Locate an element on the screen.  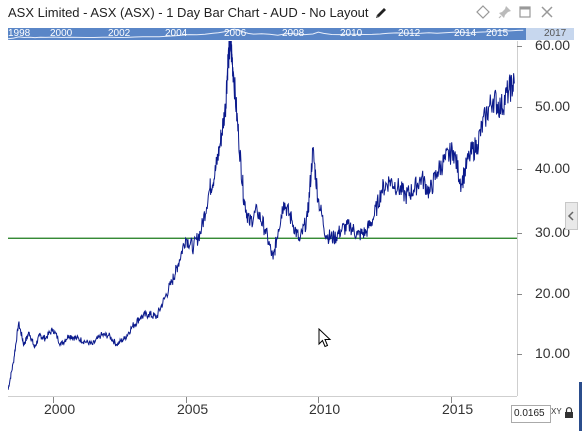
y-axis-label: 30.00 is located at coordinates (553, 232).